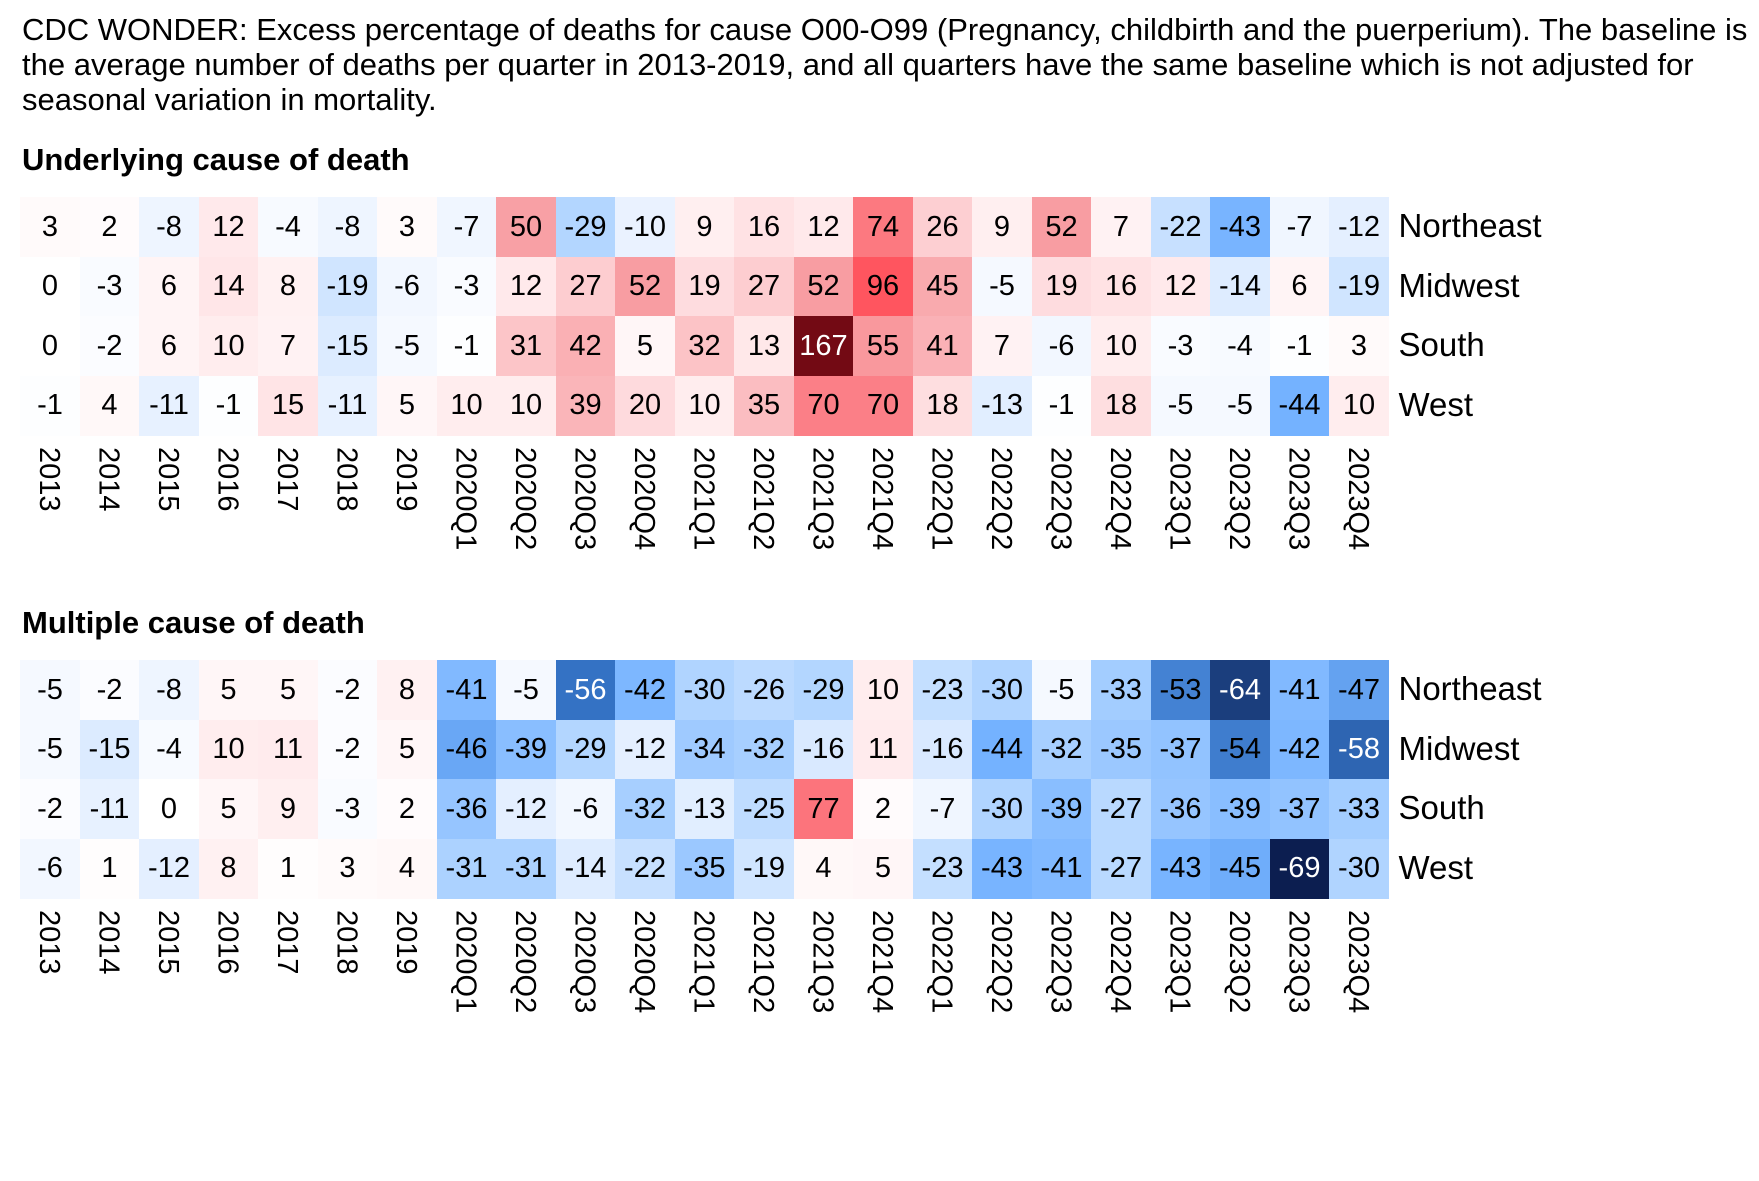 This screenshot has height=1181, width=1759. Describe the element at coordinates (49, 479) in the screenshot. I see `column-label: 2013` at that location.